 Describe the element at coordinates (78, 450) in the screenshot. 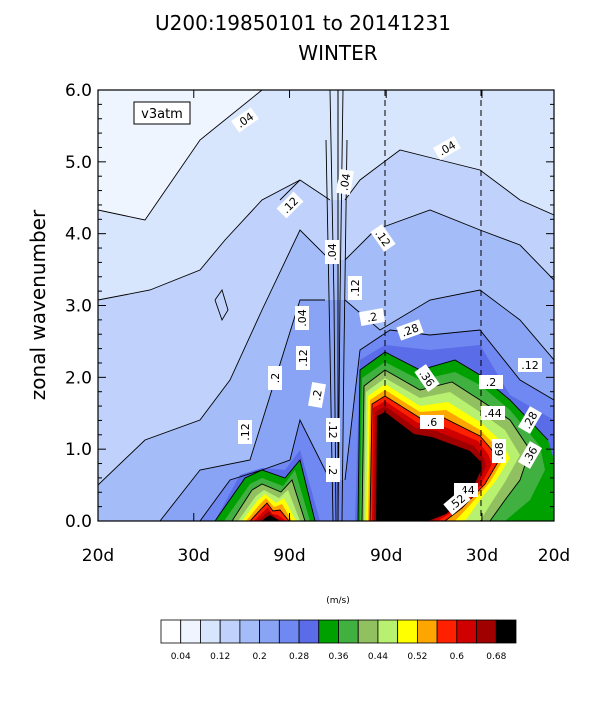

I see `y-tick-label: 1.0` at that location.